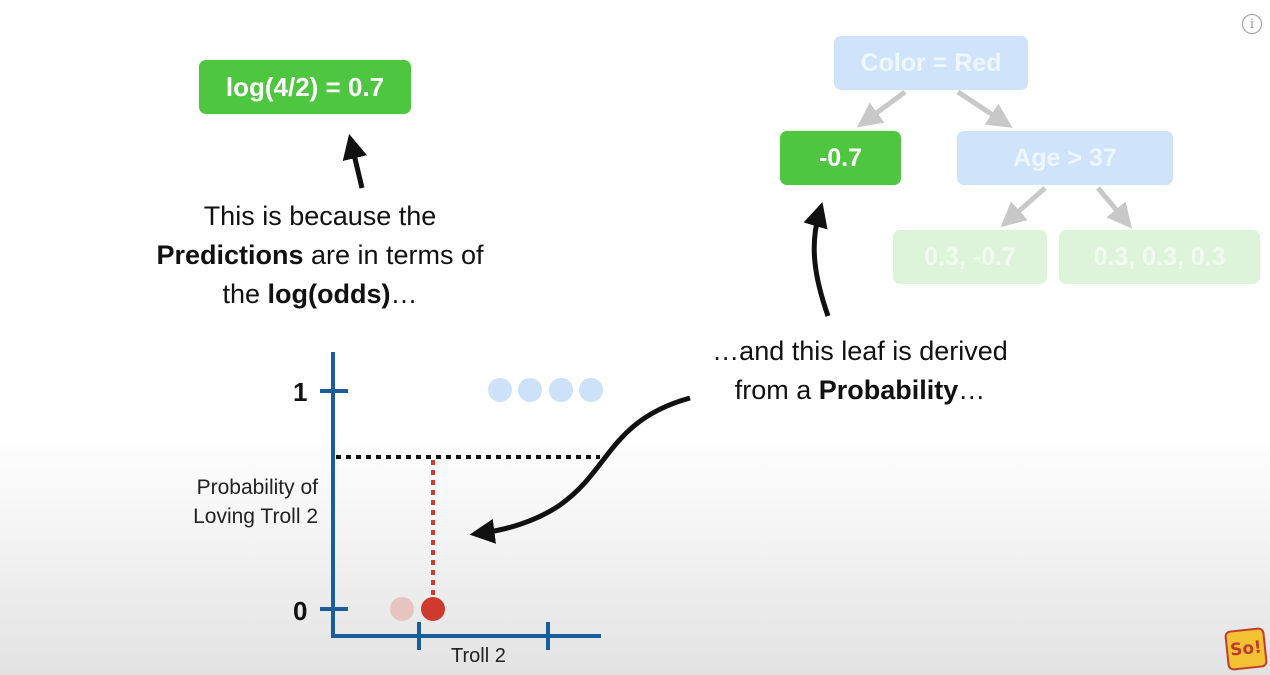 The width and height of the screenshot is (1270, 675). Describe the element at coordinates (561, 390) in the screenshot. I see `point-y1-c` at that location.